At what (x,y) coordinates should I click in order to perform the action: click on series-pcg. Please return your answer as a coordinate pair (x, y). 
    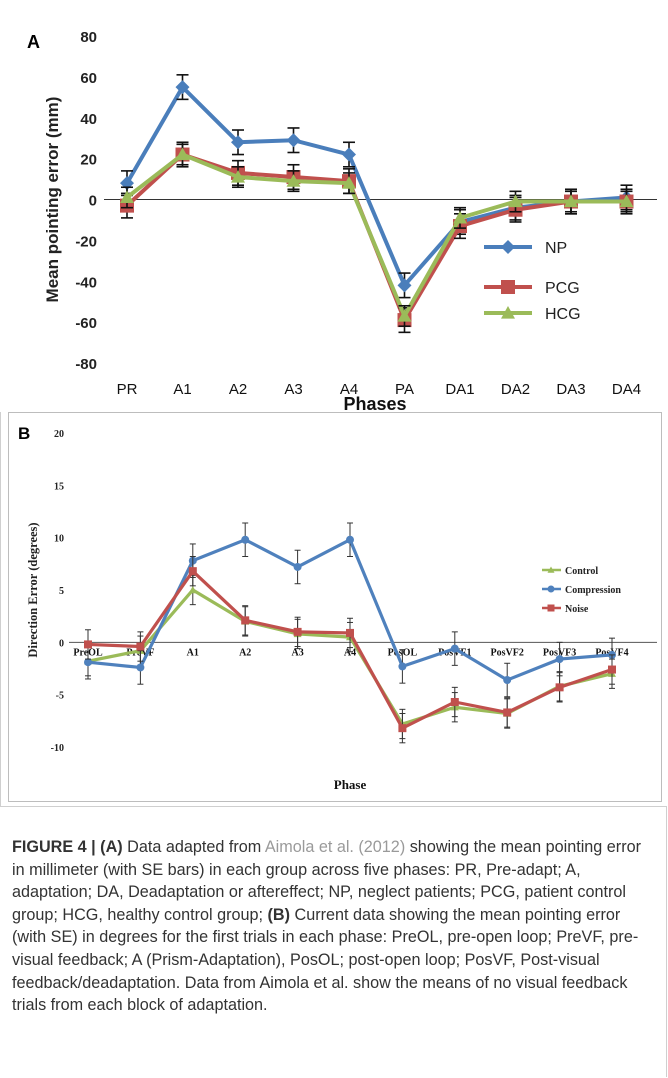
    Looking at the image, I should click on (377, 237).